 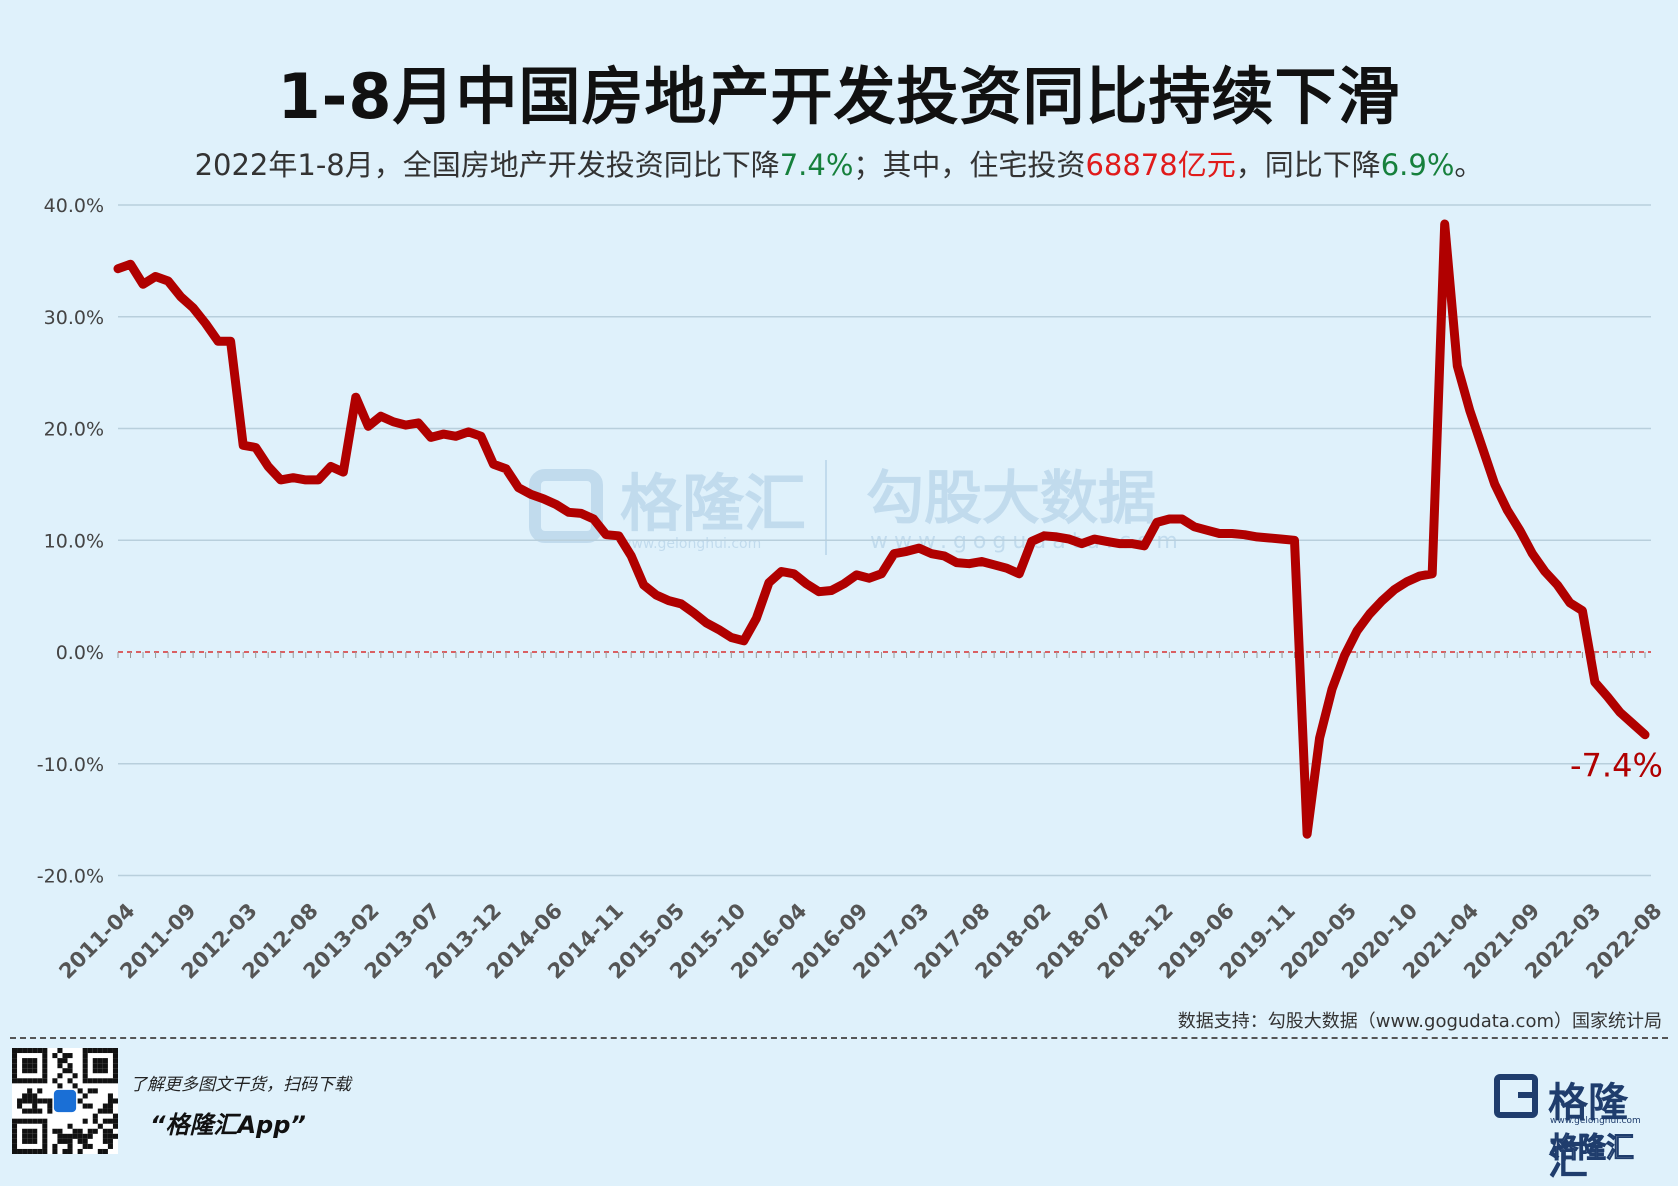 I want to click on watermark-logo-mark, so click(x=566, y=506).